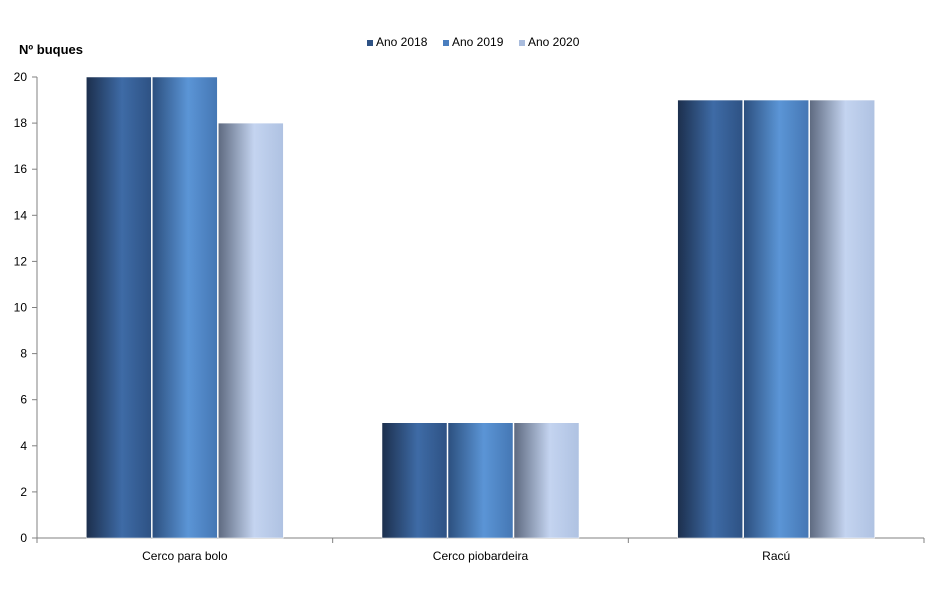  I want to click on y-tick-label: 20, so click(21, 77).